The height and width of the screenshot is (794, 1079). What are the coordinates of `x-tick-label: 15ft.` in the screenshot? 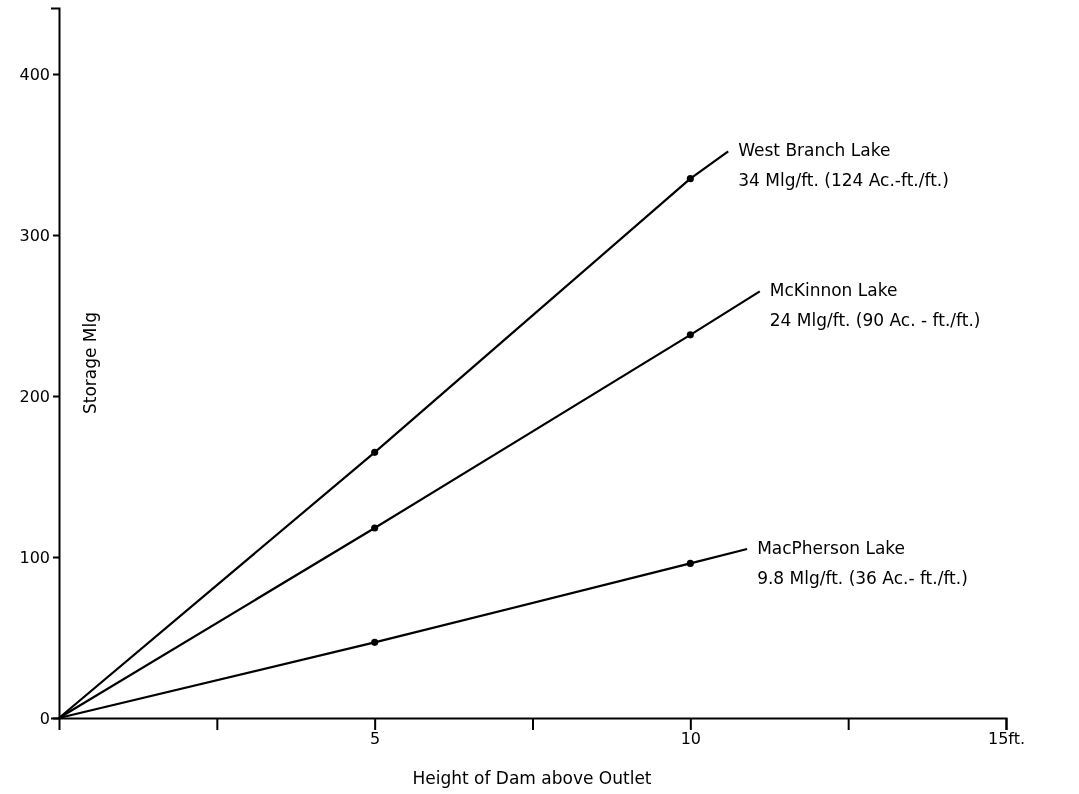 It's located at (1006, 739).